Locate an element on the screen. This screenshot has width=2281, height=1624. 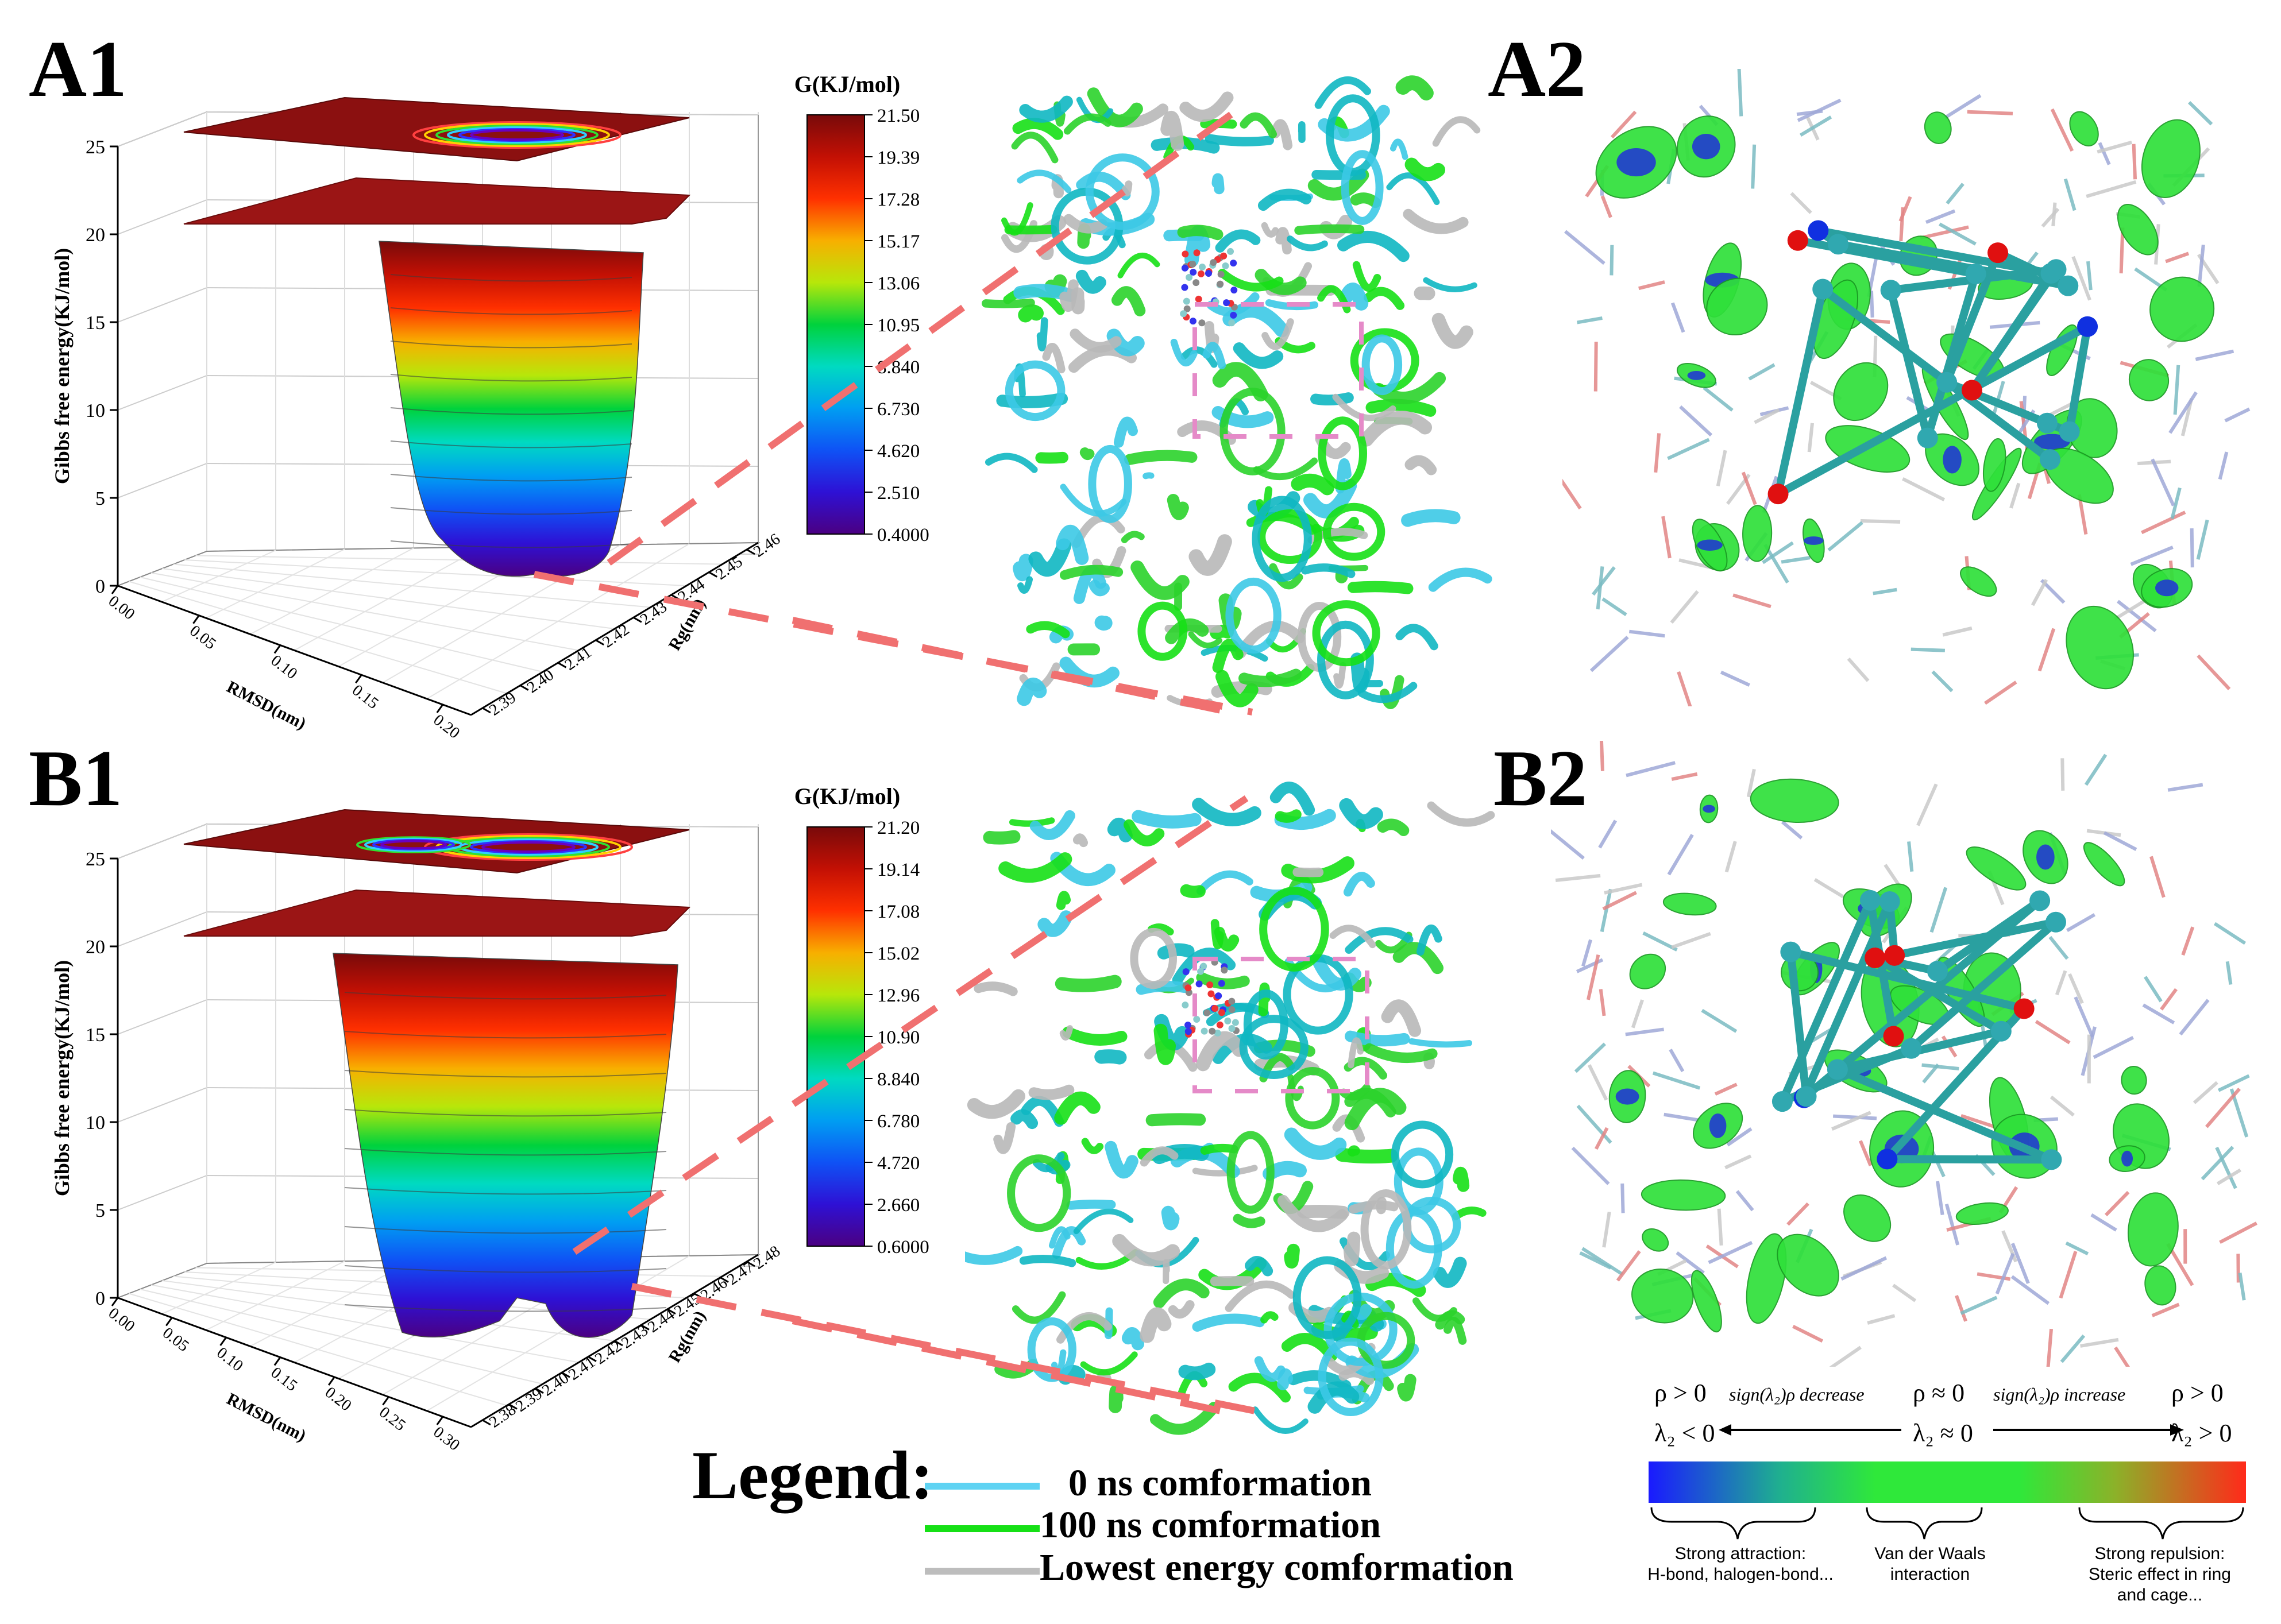
z-tick-label: 20 is located at coordinates (96, 235).